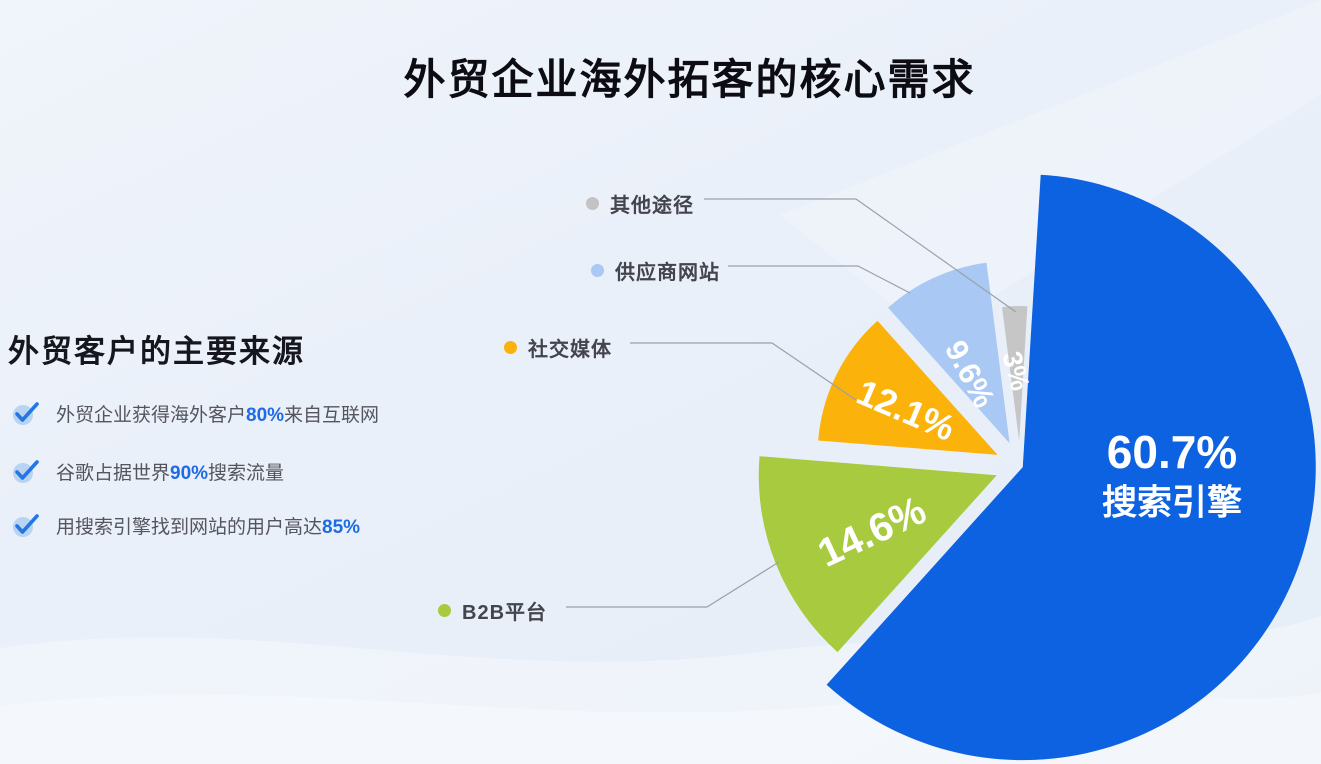  I want to click on bullet-internet-share: 外贸企业获得海外客户80%来自互联网, so click(195, 413).